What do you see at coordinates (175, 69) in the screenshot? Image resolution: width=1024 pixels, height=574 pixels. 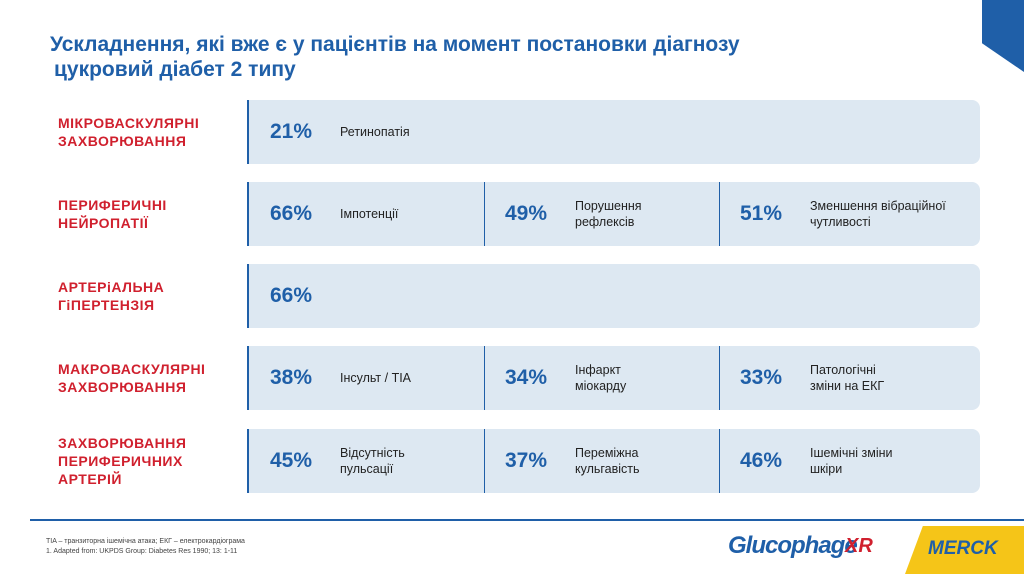 I see `title-line: цукровий діабет 2 типу` at bounding box center [175, 69].